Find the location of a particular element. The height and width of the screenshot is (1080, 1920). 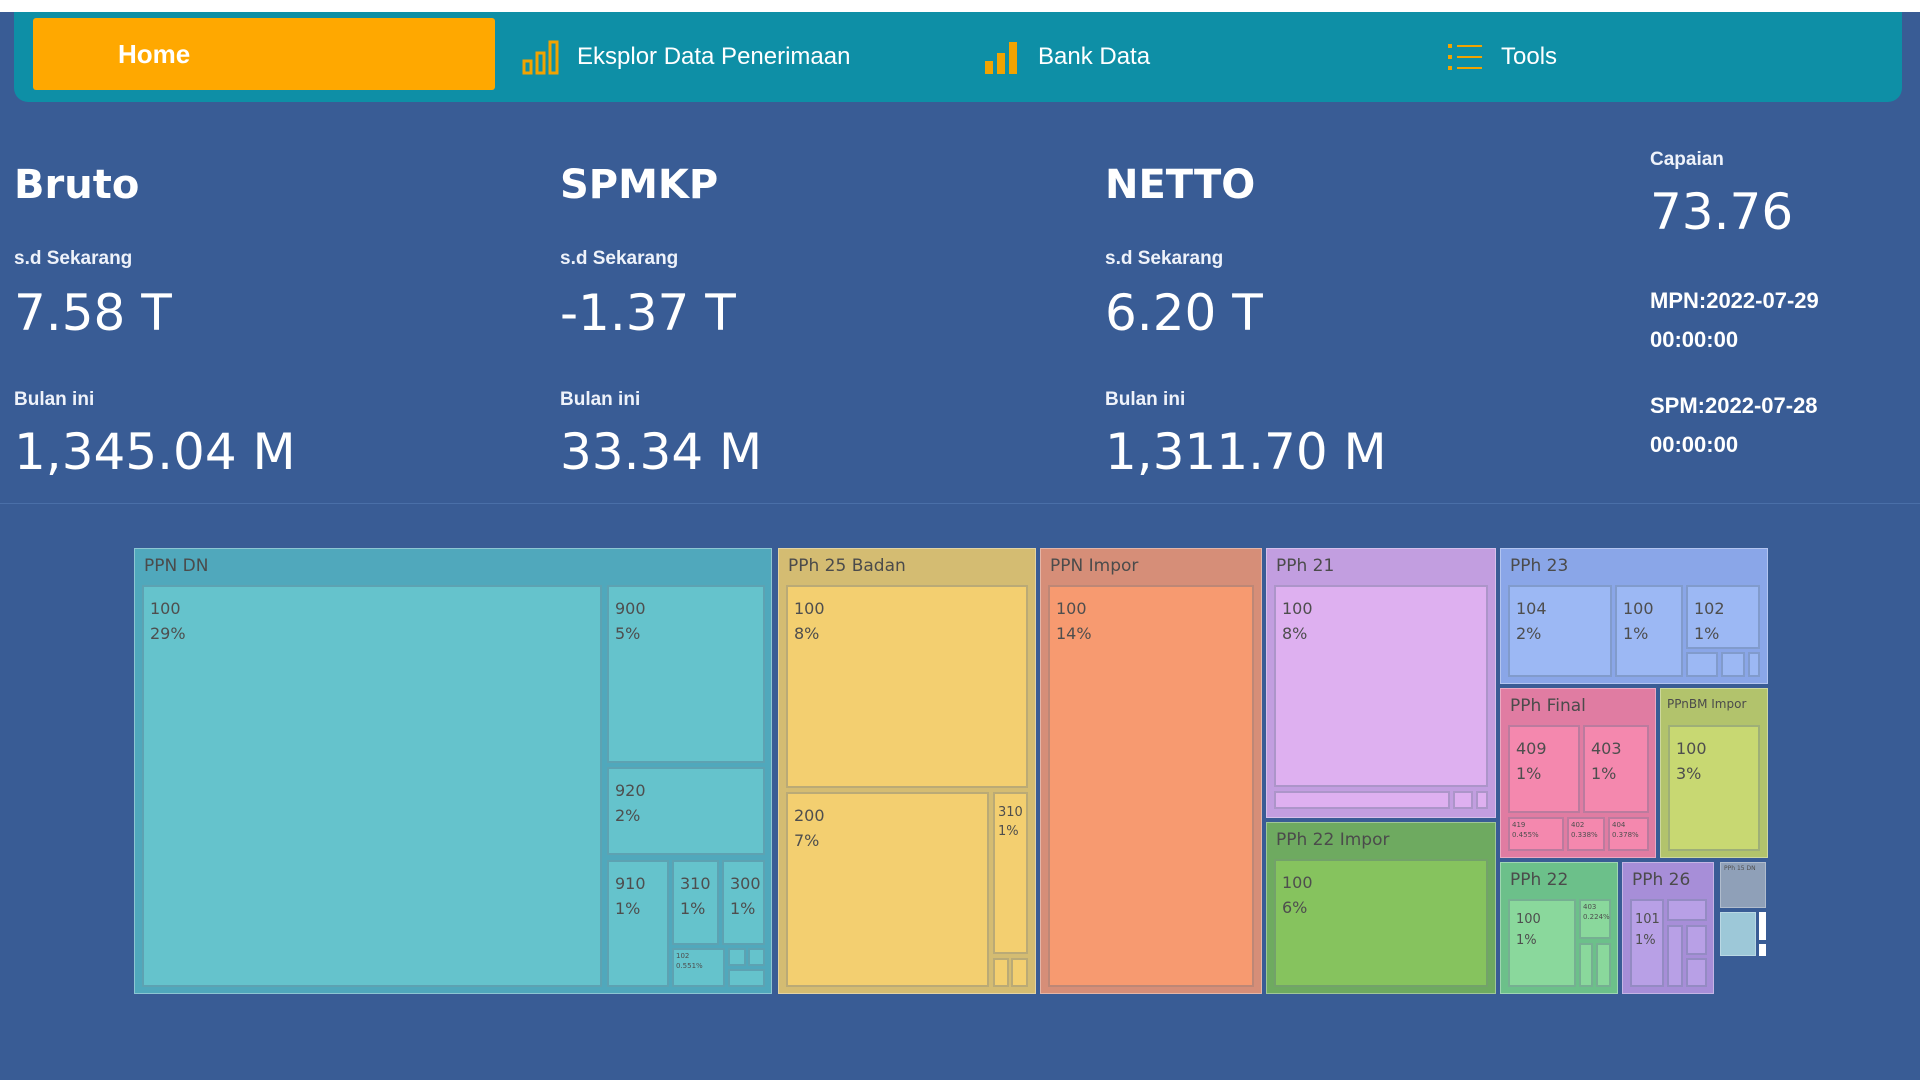

tile-pct: 6% is located at coordinates (1295, 907).